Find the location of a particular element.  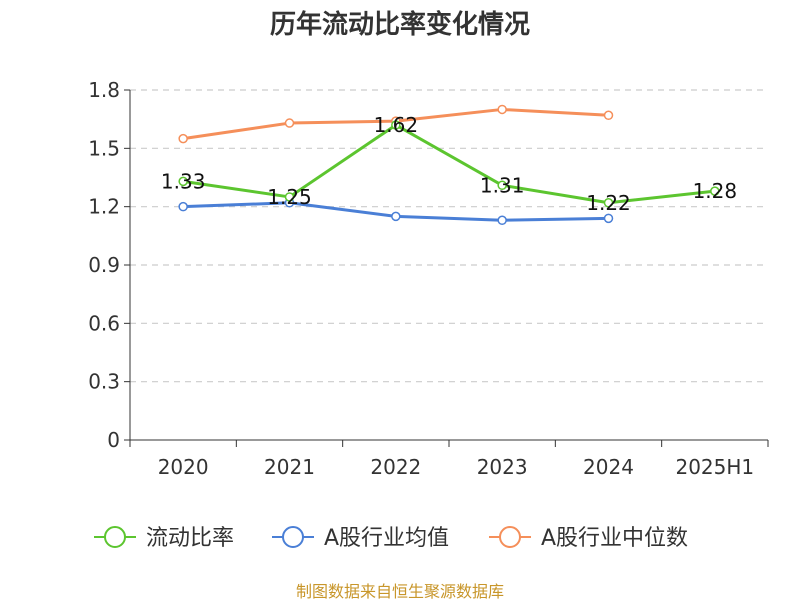

y-tick-label: 0.9 is located at coordinates (104, 265).